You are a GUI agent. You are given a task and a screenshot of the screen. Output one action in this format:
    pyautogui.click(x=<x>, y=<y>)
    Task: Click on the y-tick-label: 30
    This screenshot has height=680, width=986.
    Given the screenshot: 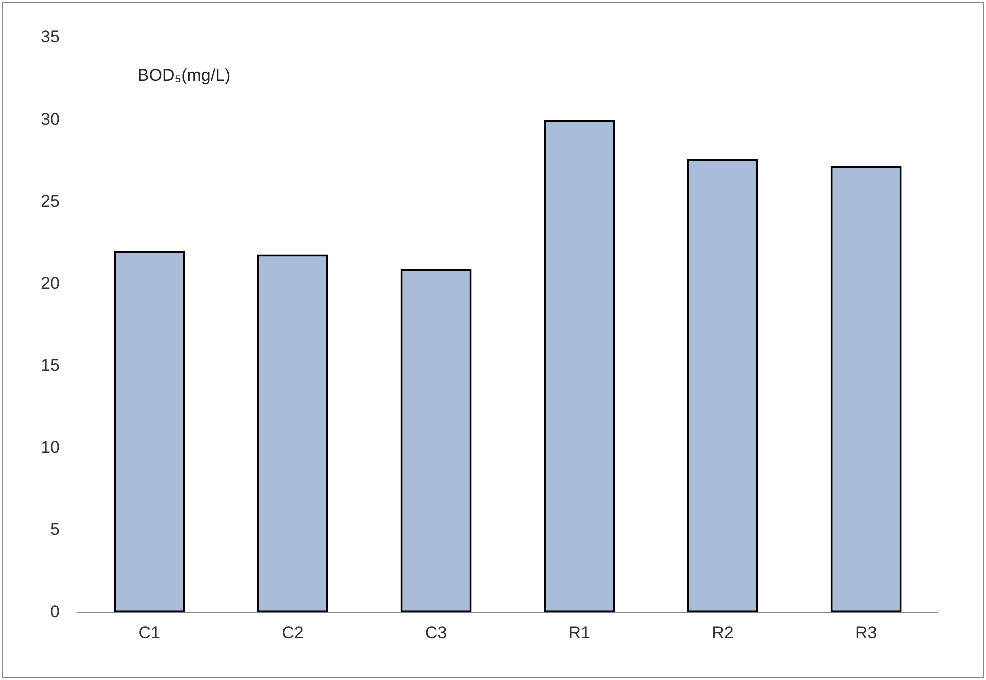 What is the action you would take?
    pyautogui.click(x=50, y=119)
    